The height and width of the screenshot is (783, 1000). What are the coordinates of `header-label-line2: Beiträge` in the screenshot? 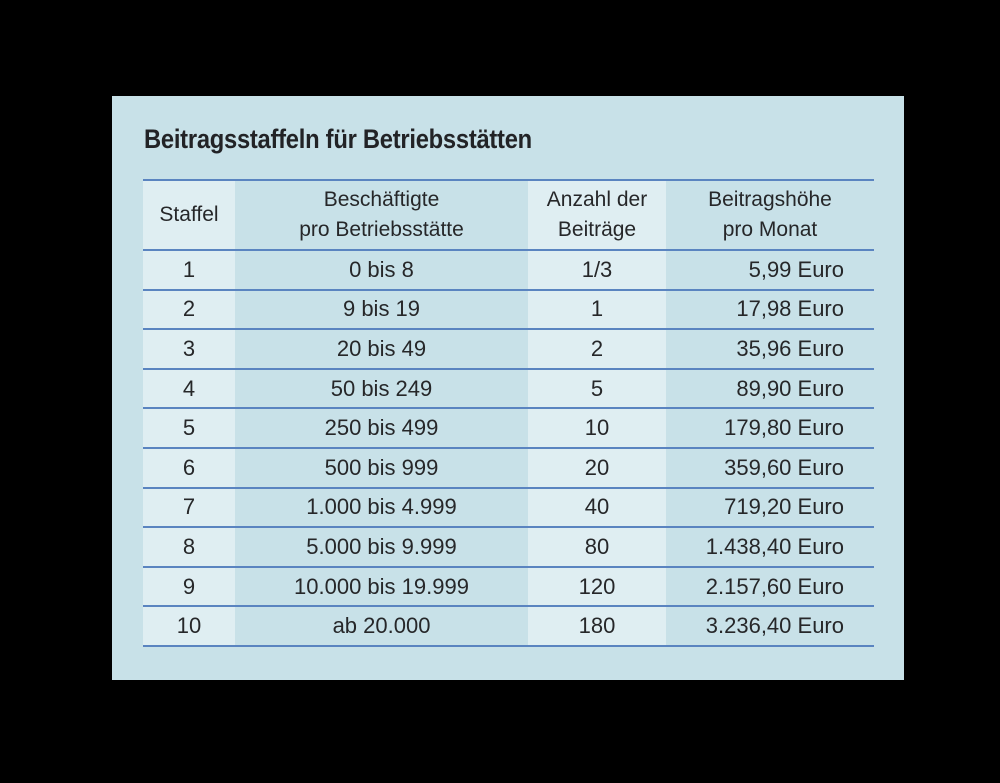 It's located at (597, 229).